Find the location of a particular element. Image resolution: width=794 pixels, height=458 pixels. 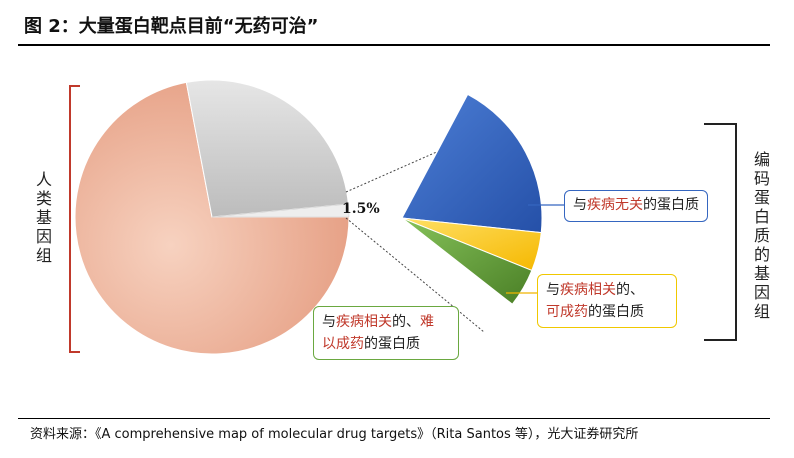

callout-highlight: 疾病无关 is located at coordinates (615, 205).